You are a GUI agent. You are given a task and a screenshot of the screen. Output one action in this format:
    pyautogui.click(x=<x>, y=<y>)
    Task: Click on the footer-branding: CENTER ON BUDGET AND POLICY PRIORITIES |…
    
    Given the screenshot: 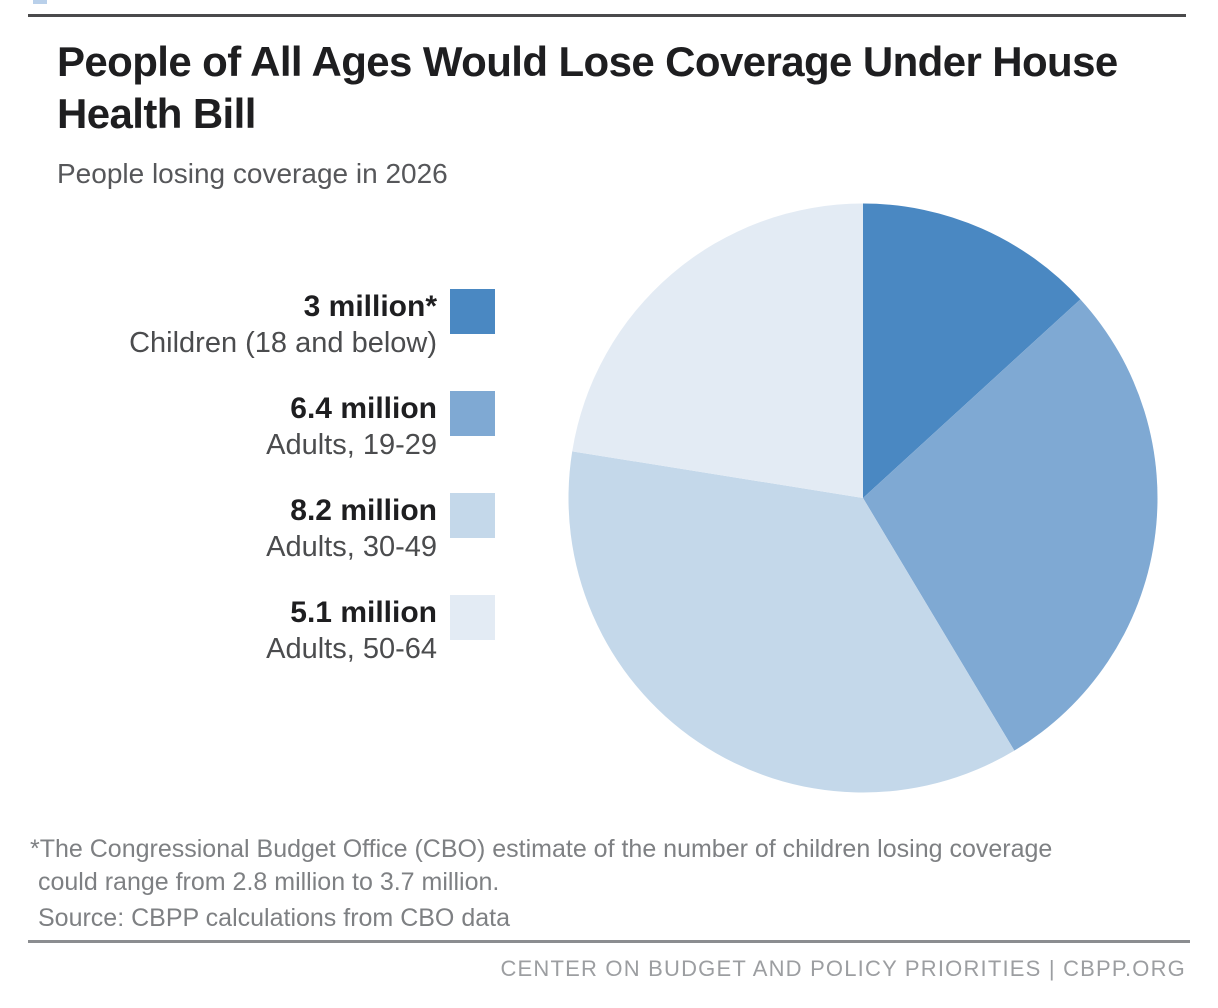 What is the action you would take?
    pyautogui.click(x=843, y=968)
    